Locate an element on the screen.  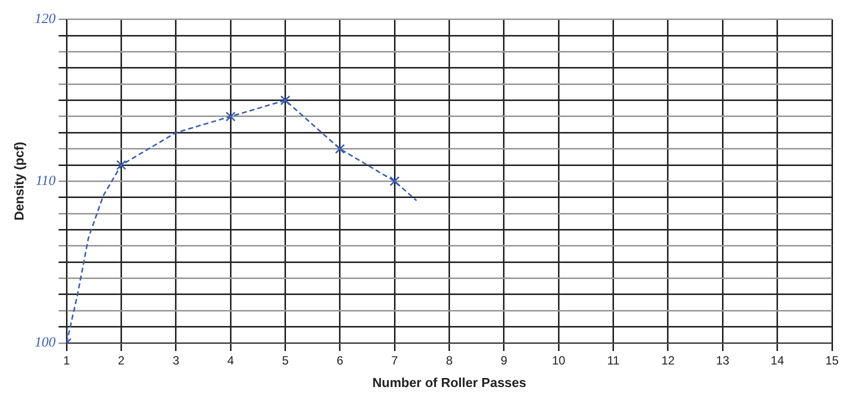
x-tick-label: 8 is located at coordinates (449, 361).